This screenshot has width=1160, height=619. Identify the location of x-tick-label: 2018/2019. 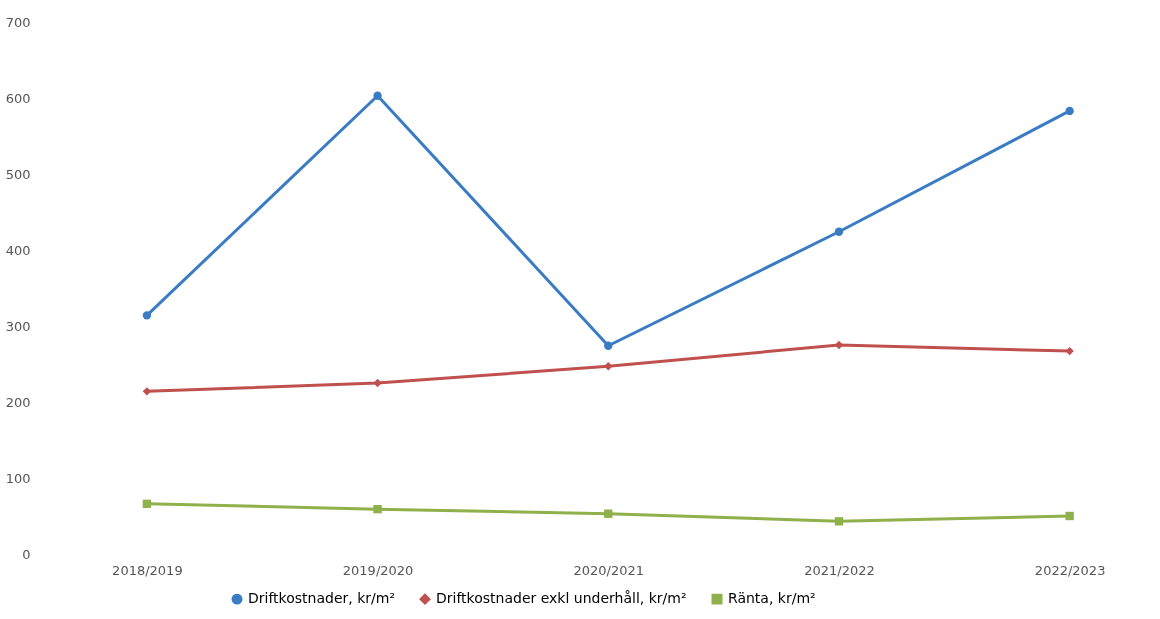
(147, 570).